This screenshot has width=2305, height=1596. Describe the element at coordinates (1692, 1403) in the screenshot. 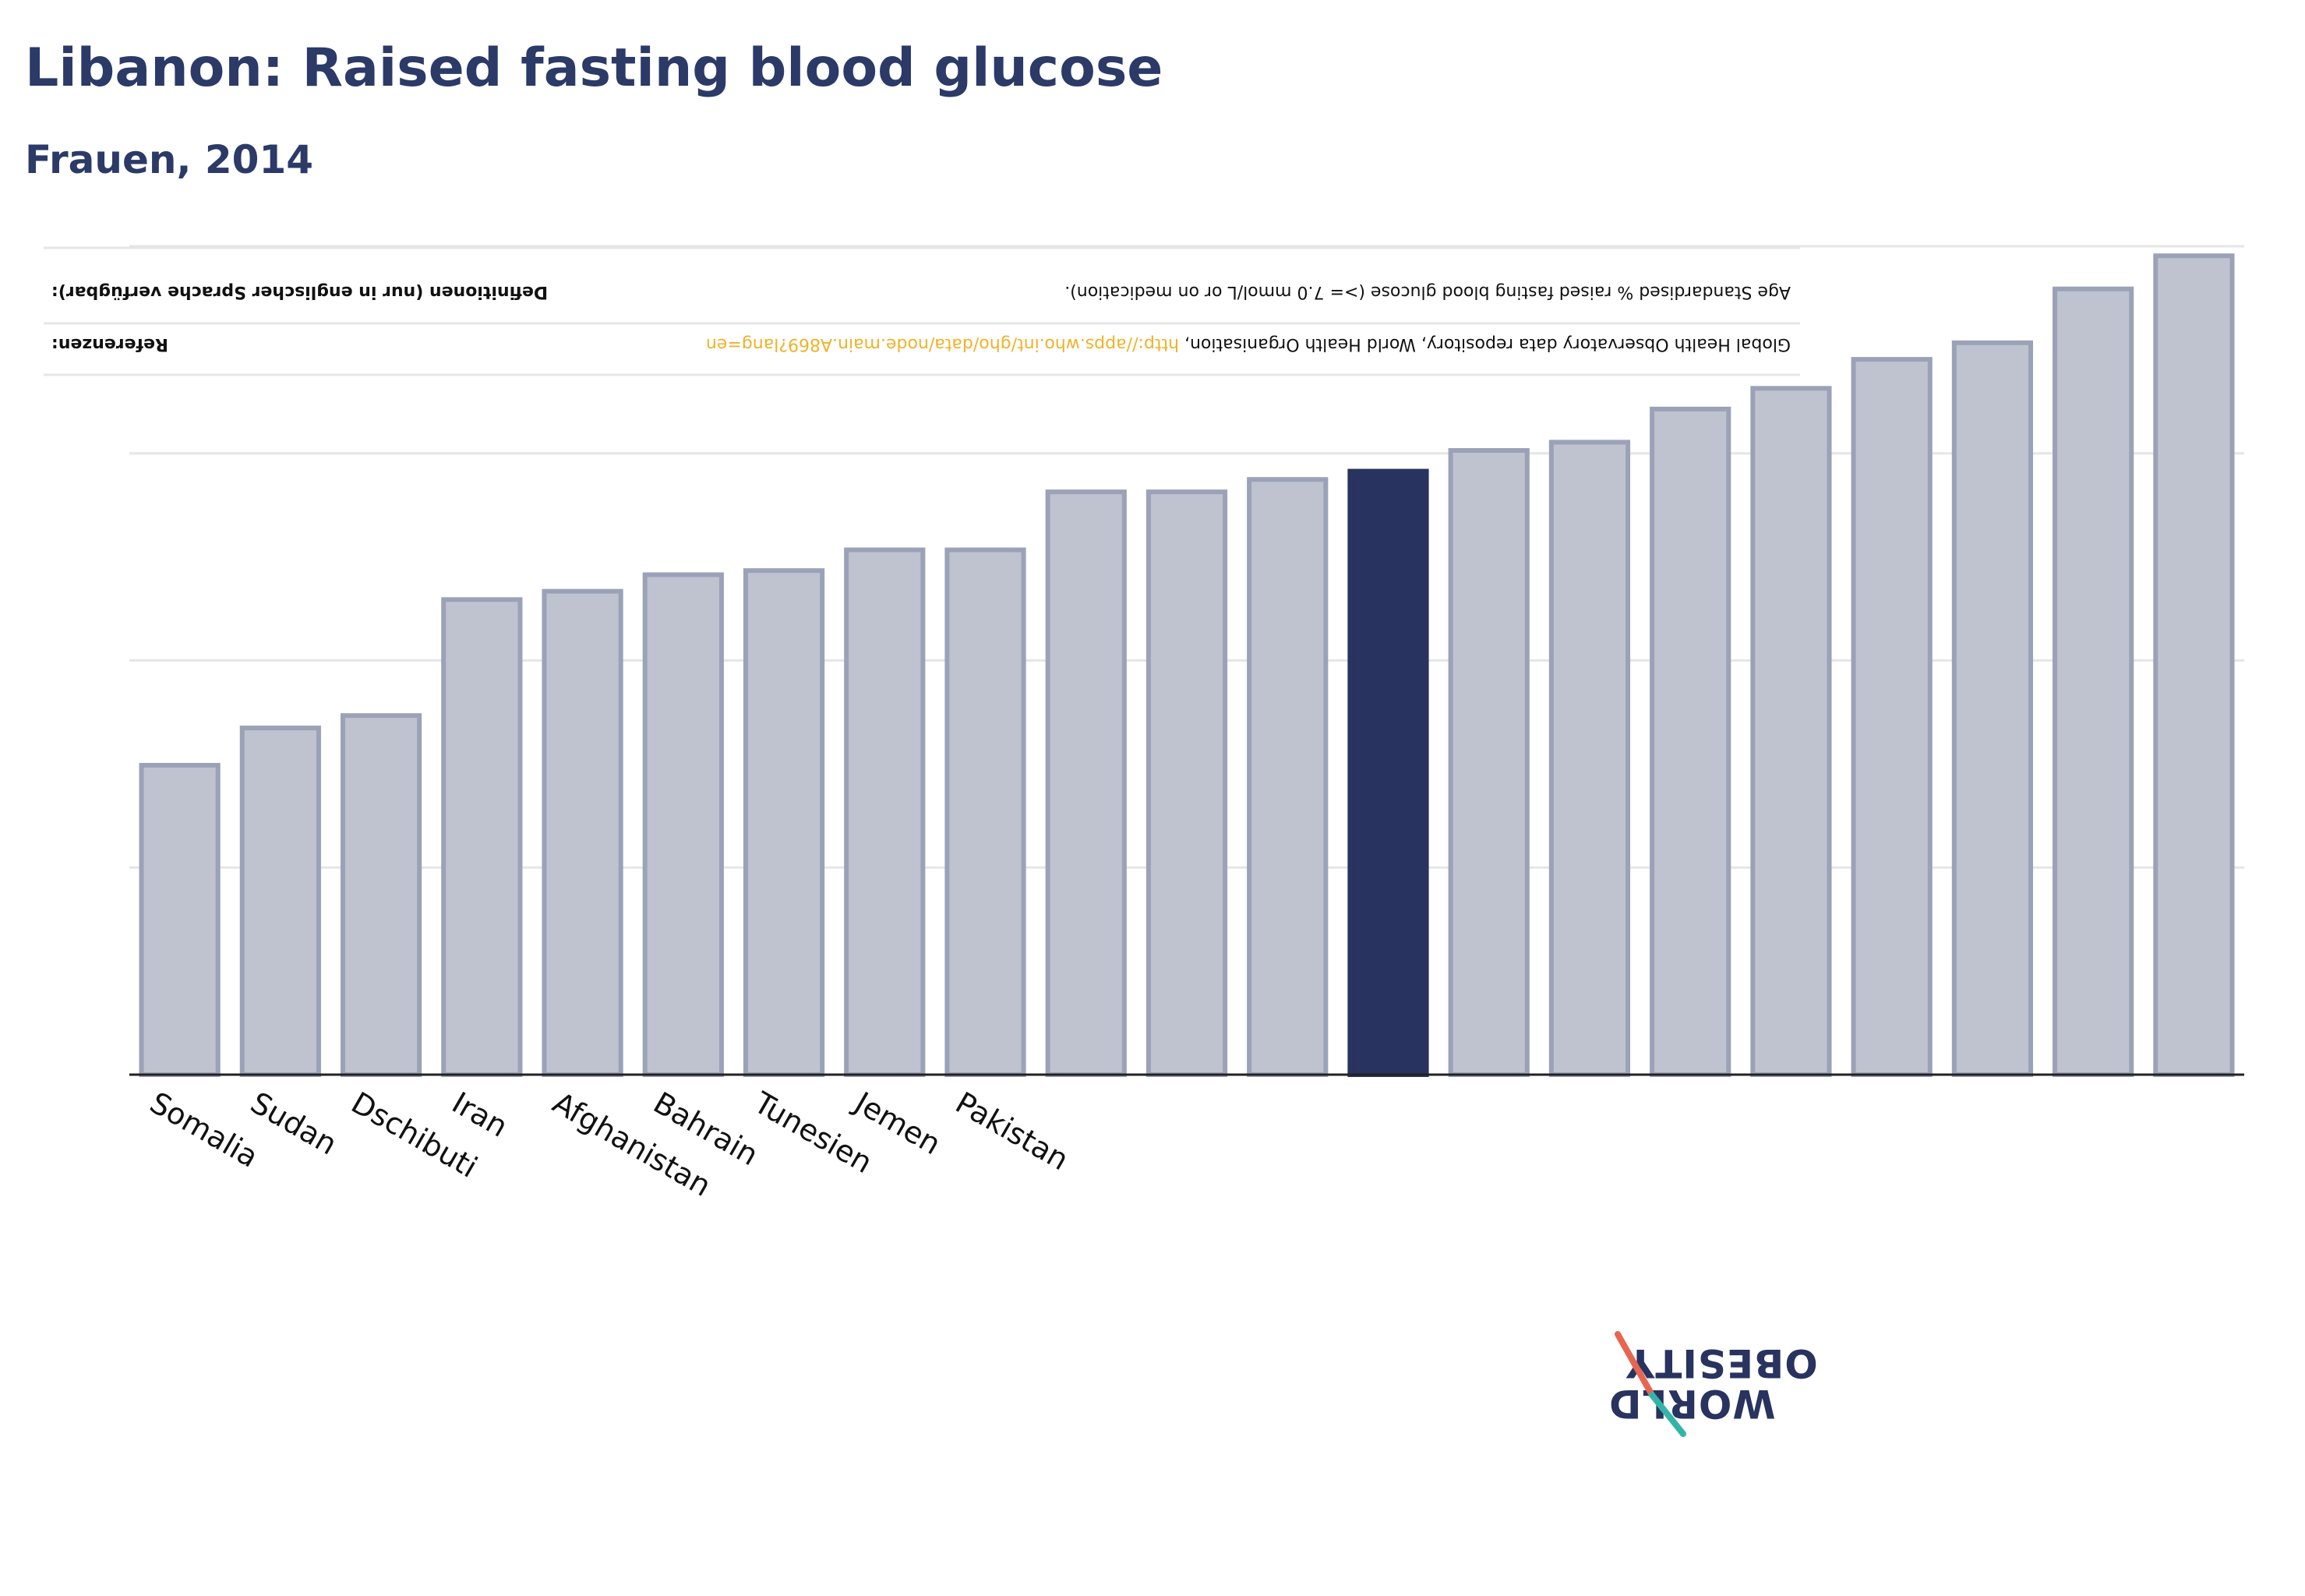

I see `logo-text-line2: WORLD` at that location.